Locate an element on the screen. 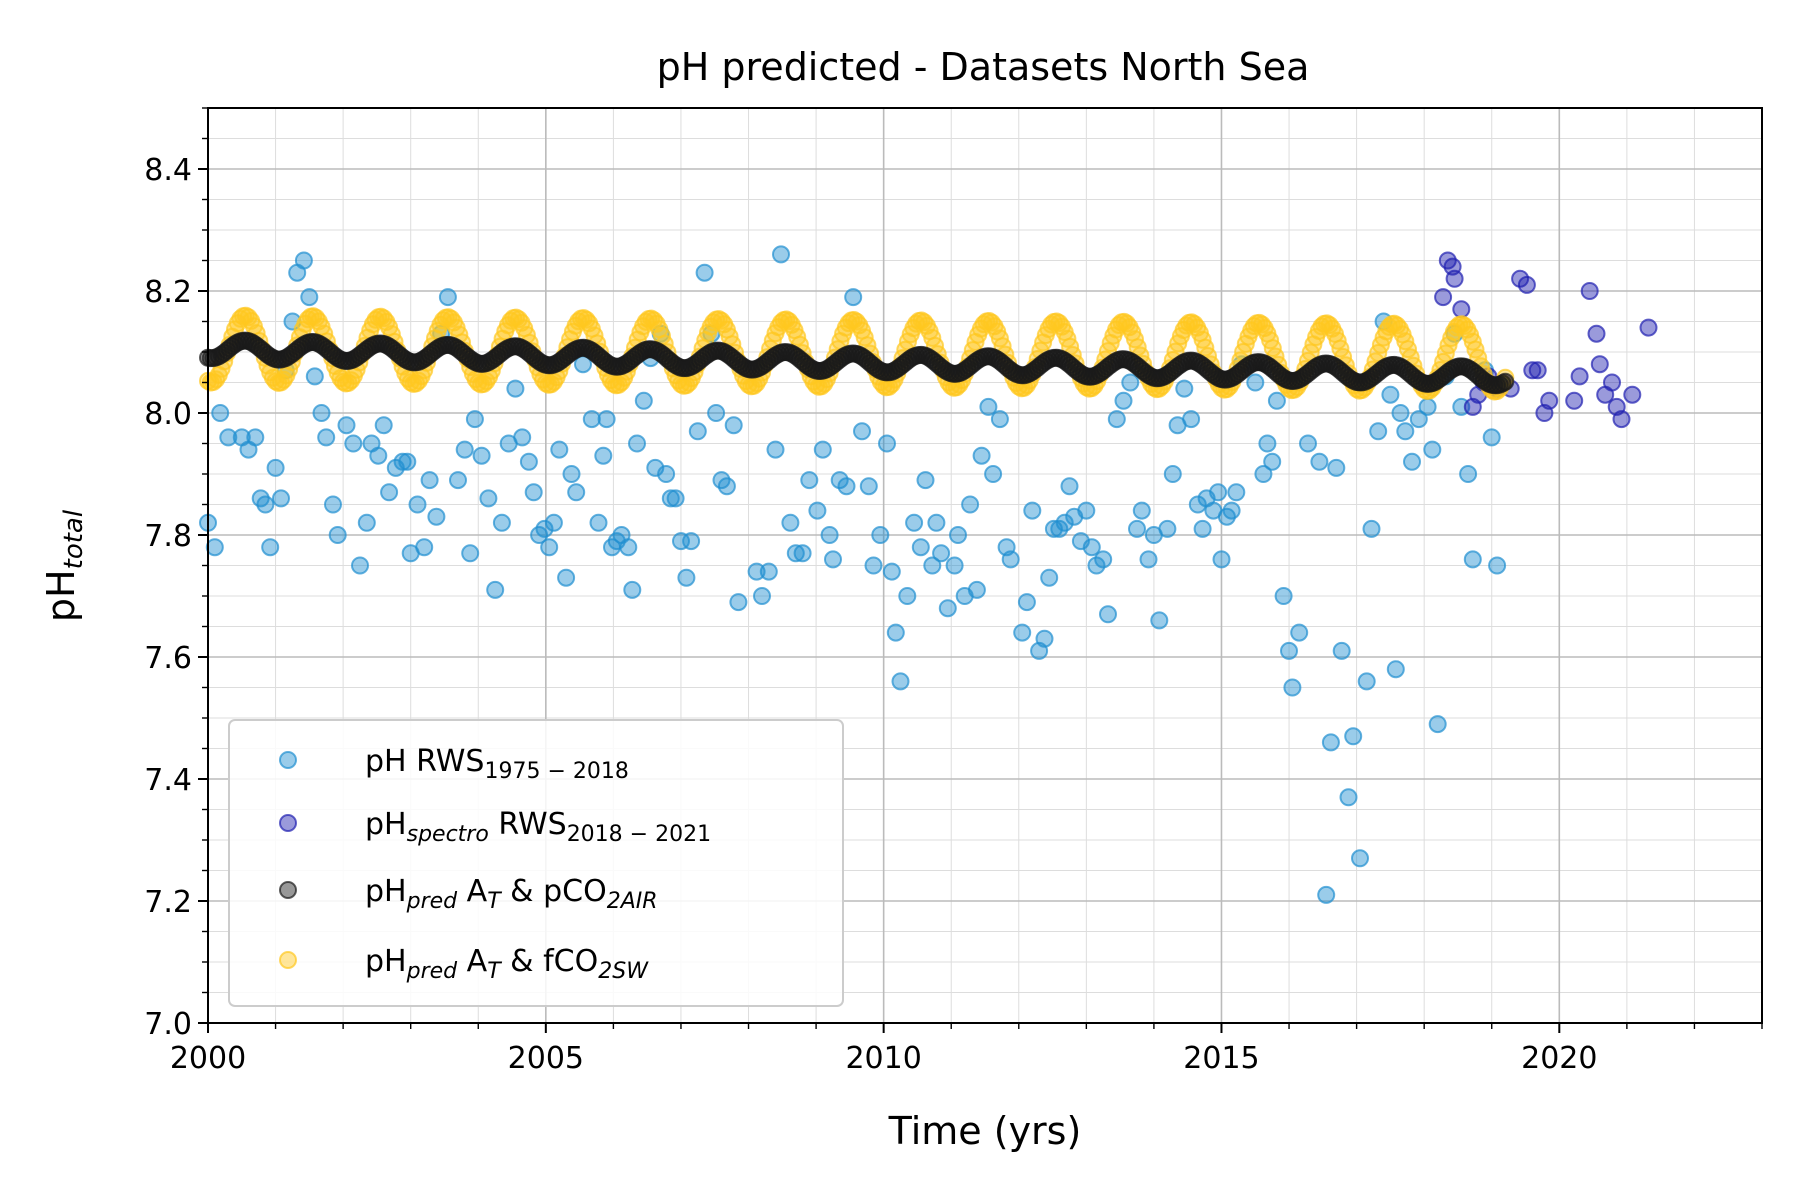  y-tick-label: 8.4 is located at coordinates (168, 170).